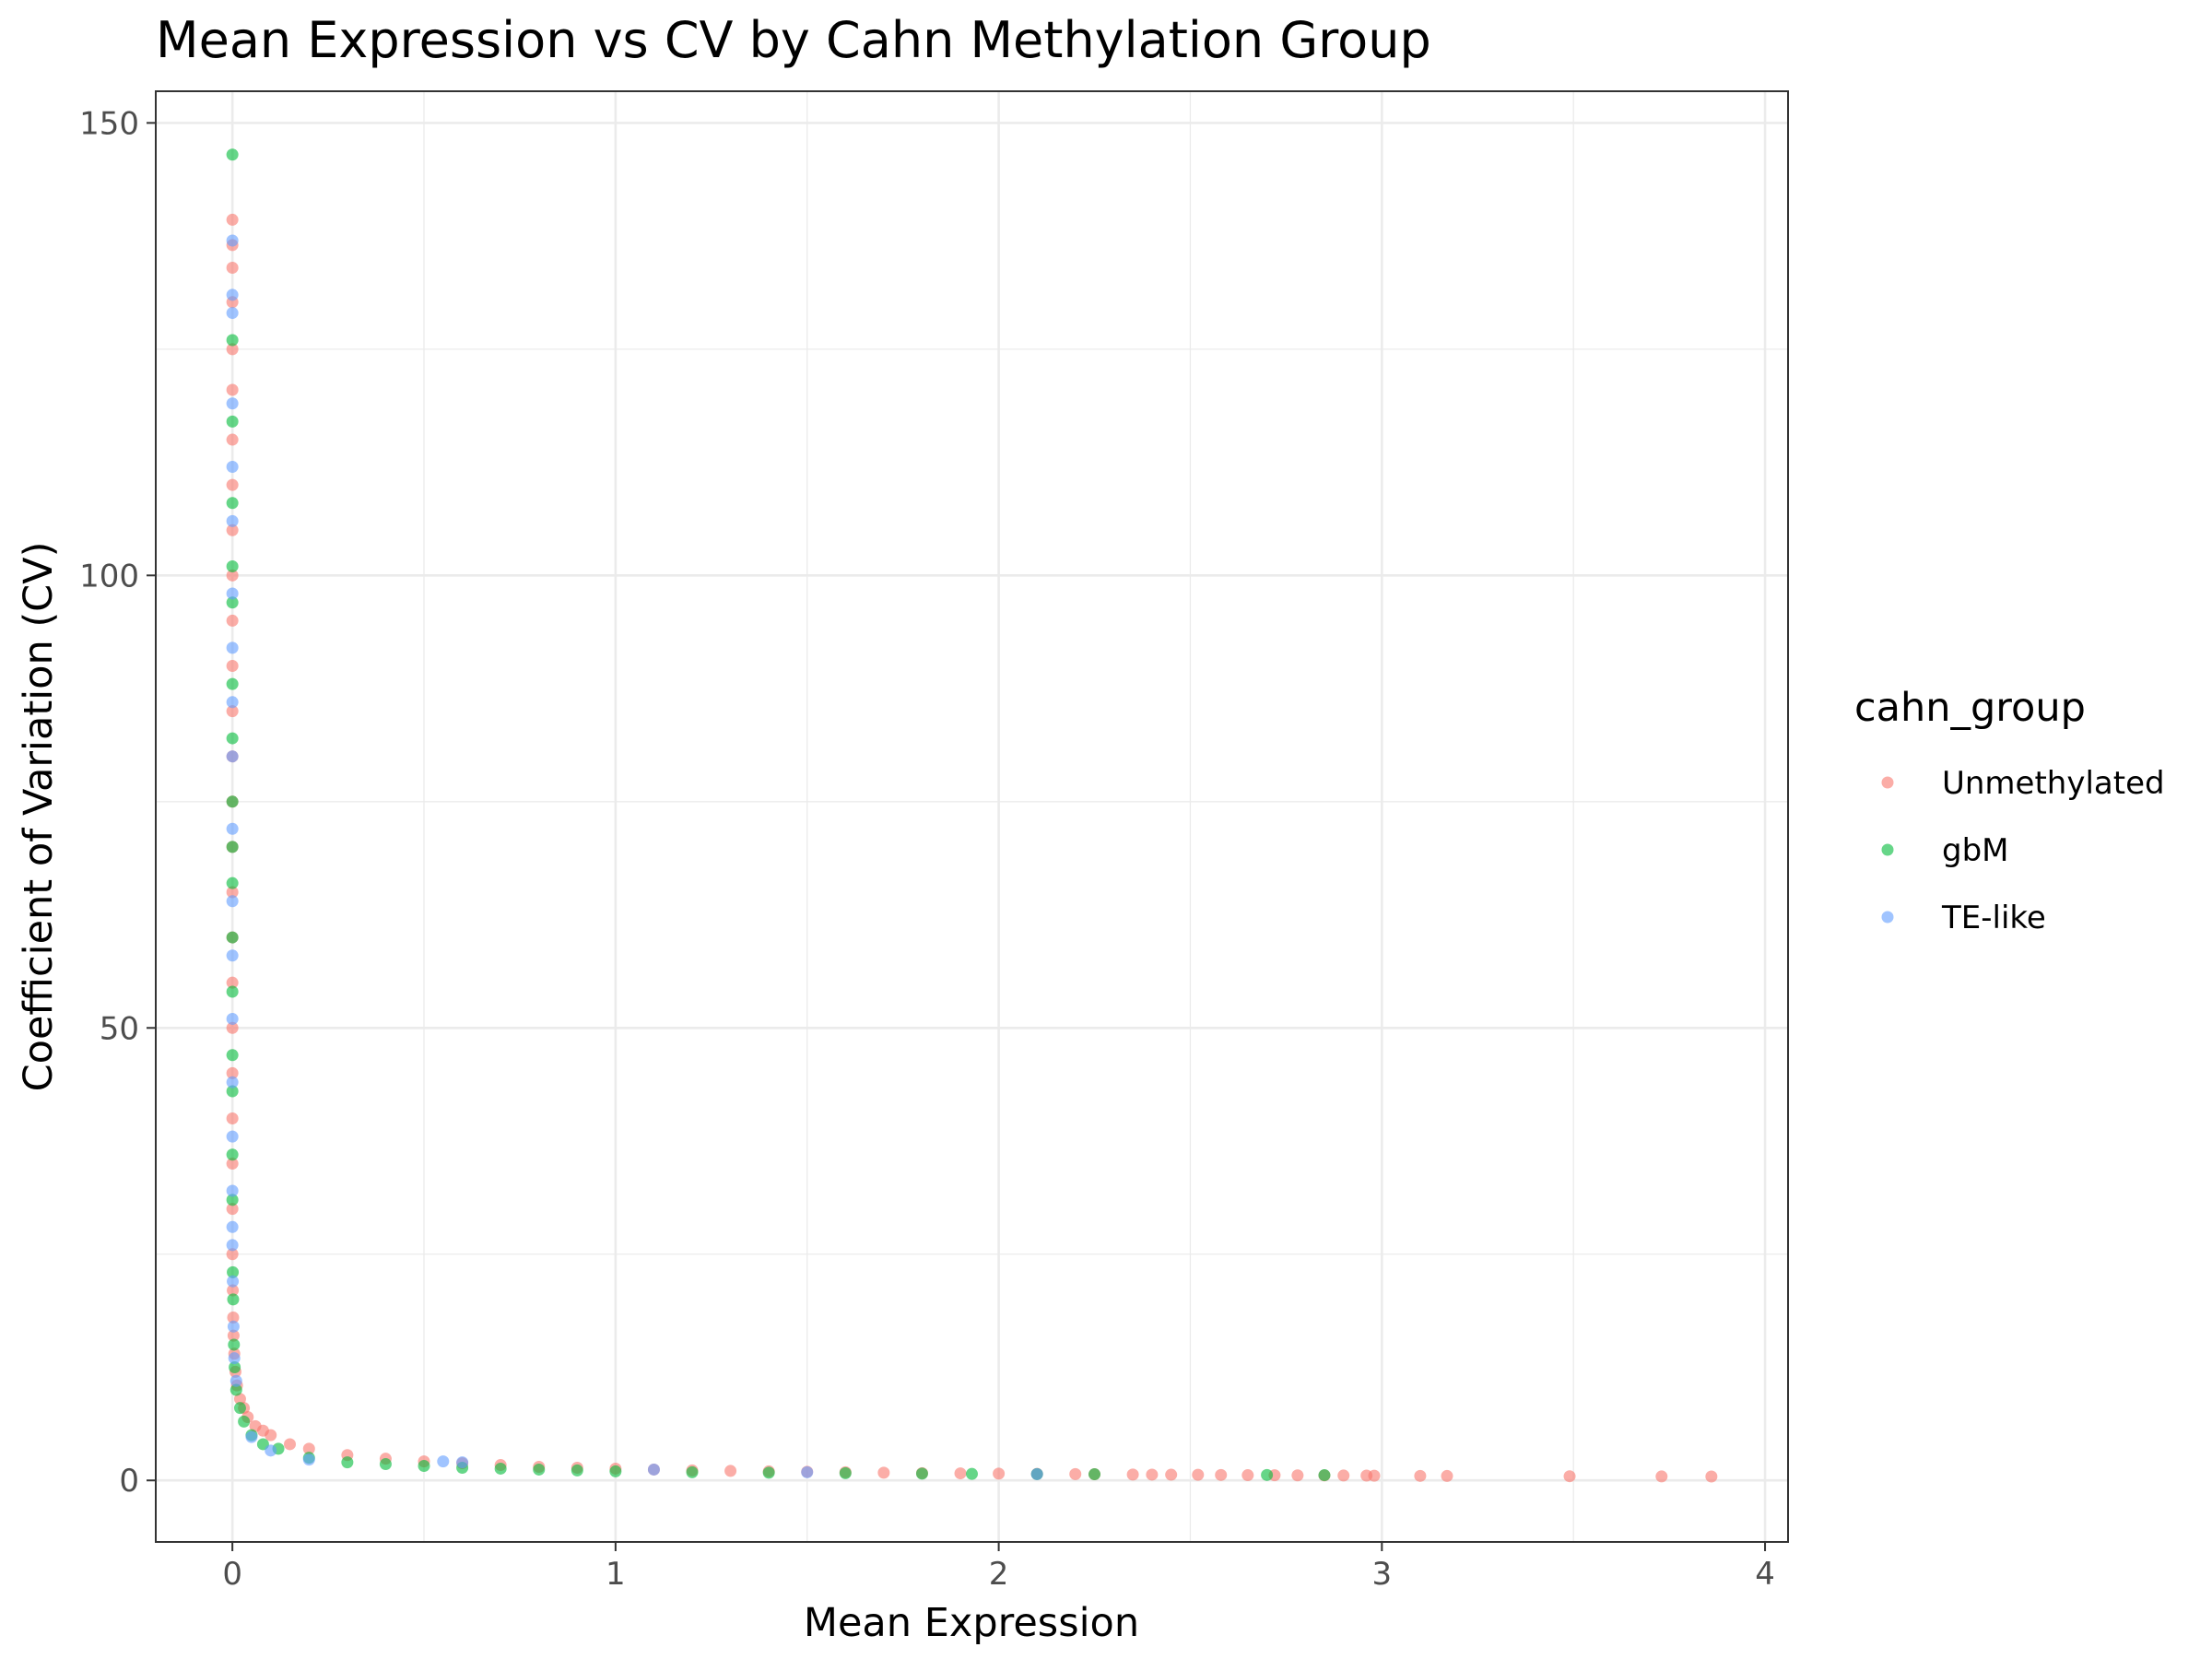  I want to click on legend-label-te-like: TE-like, so click(1993, 918).